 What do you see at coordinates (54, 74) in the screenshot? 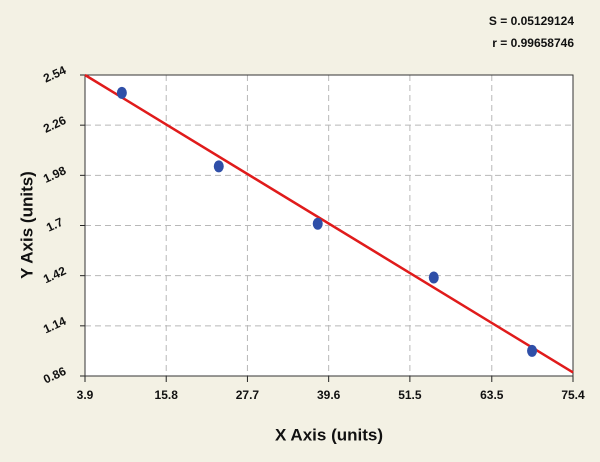
I see `y-tick-label: 2.54` at bounding box center [54, 74].